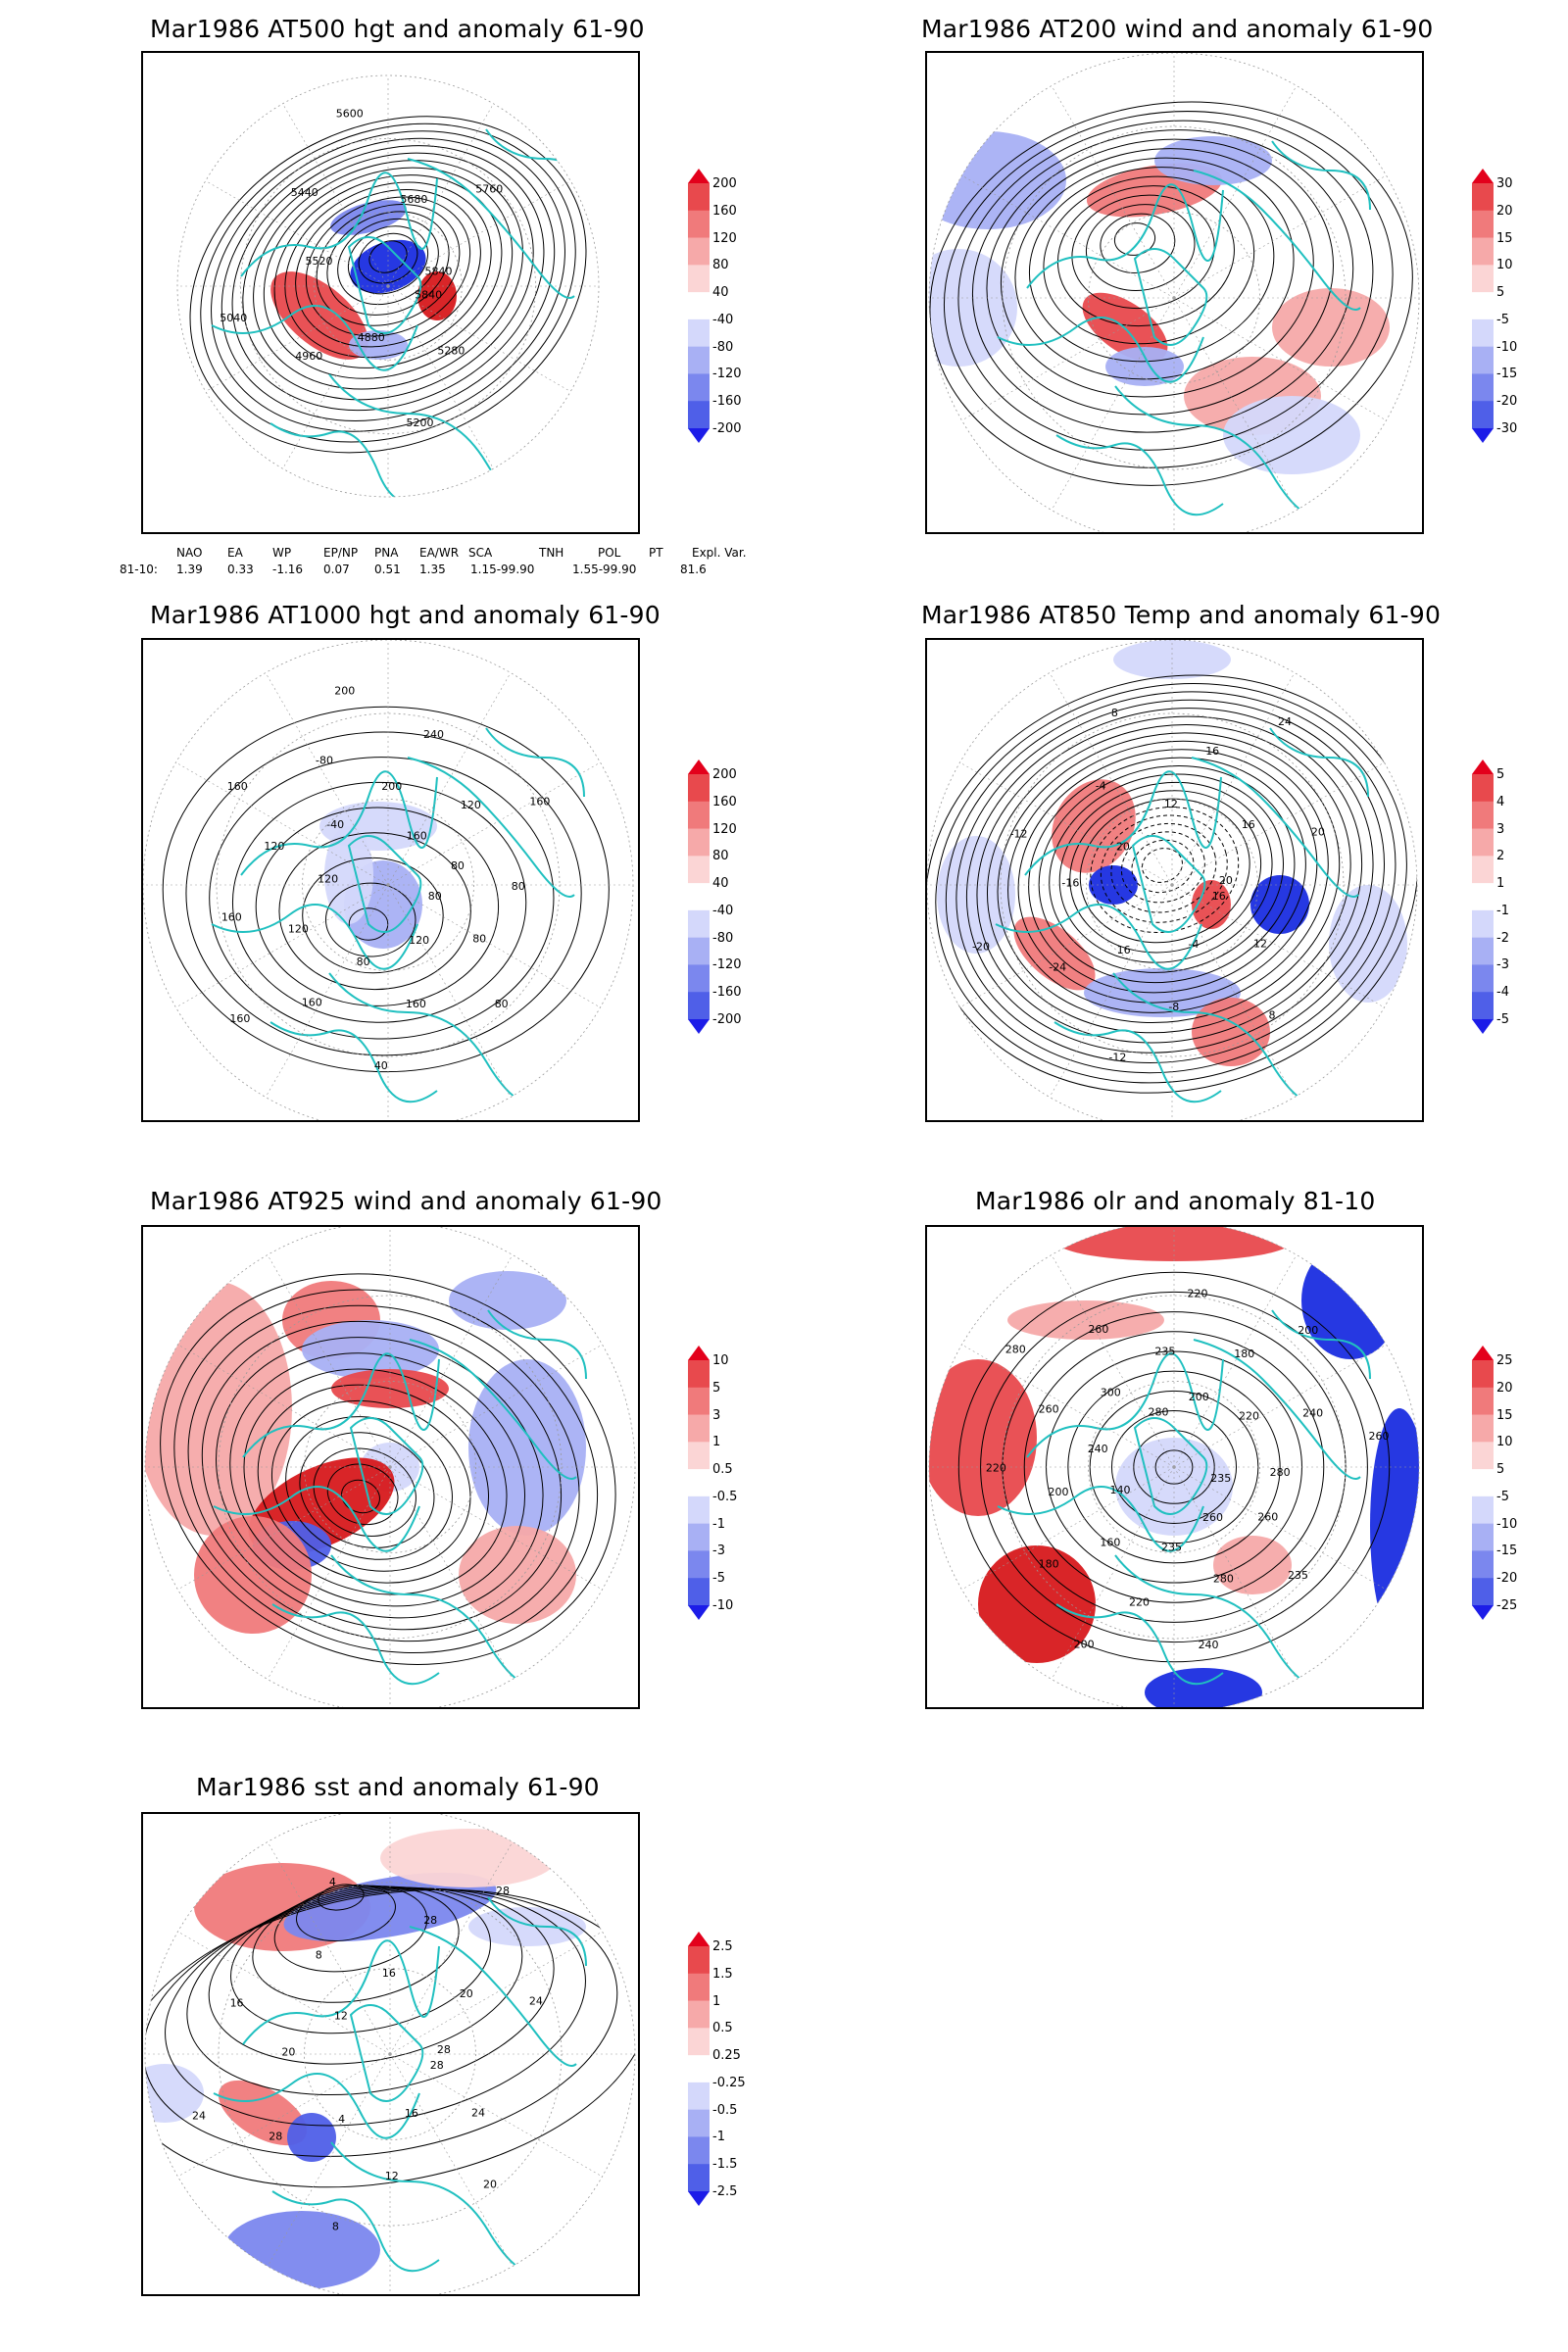  Describe the element at coordinates (735, 1483) in the screenshot. I see `colorbar-at925: 10 5 3 1 0.5 -0.5 -1 -3 -5 -10` at that location.